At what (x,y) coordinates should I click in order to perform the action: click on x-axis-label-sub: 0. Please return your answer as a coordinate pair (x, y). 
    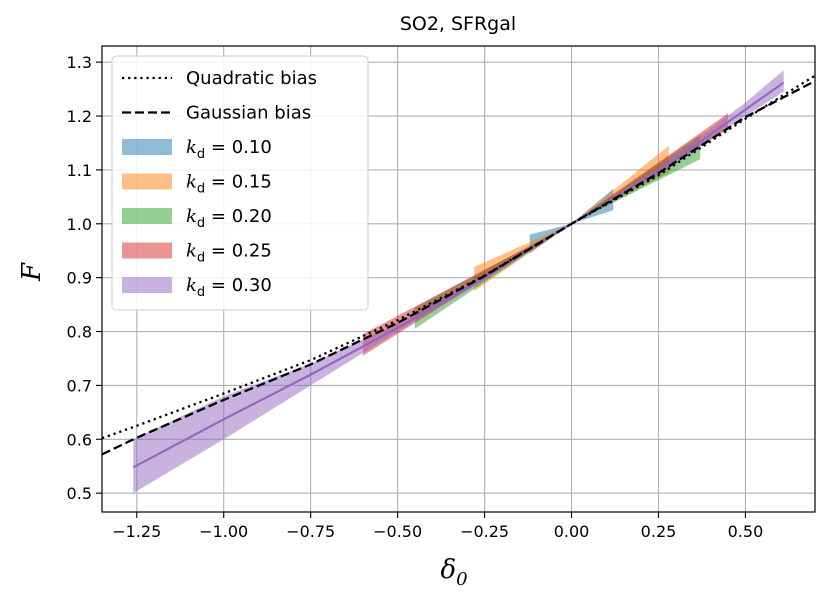
    Looking at the image, I should click on (461, 579).